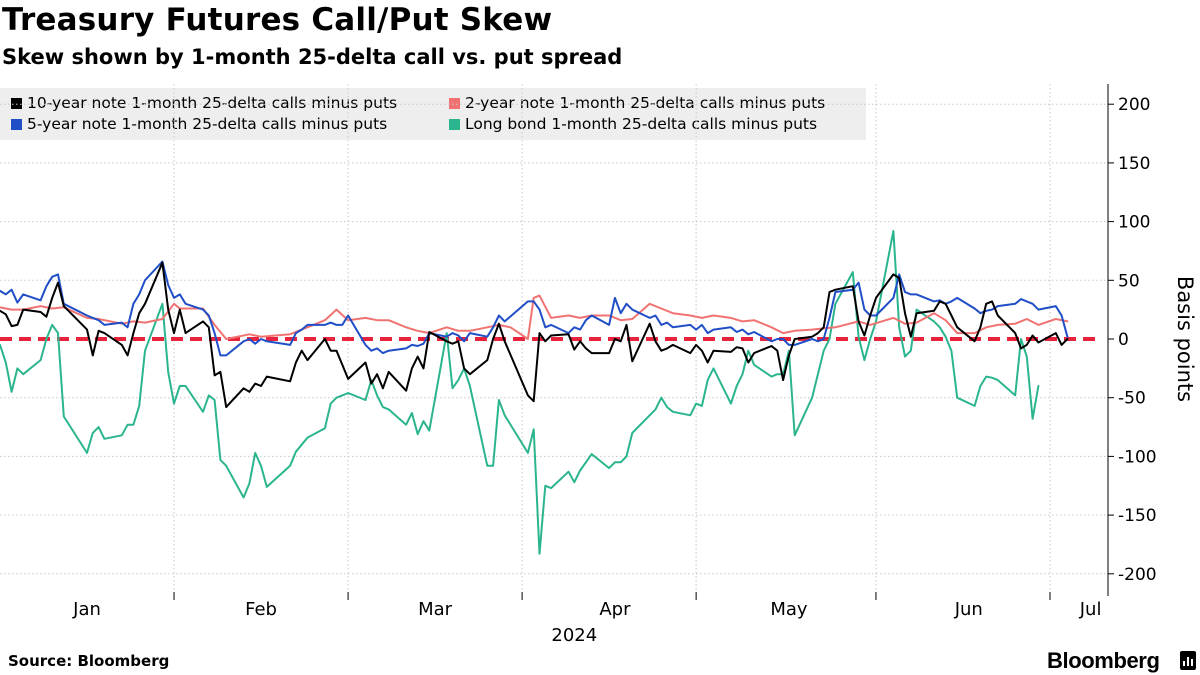 The height and width of the screenshot is (675, 1200). I want to click on y-tick-label: -50, so click(1132, 399).